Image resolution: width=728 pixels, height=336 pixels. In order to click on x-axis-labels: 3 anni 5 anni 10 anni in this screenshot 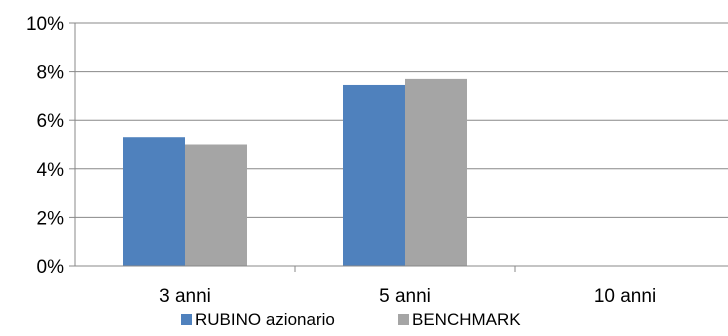, I will do `click(407, 296)`.